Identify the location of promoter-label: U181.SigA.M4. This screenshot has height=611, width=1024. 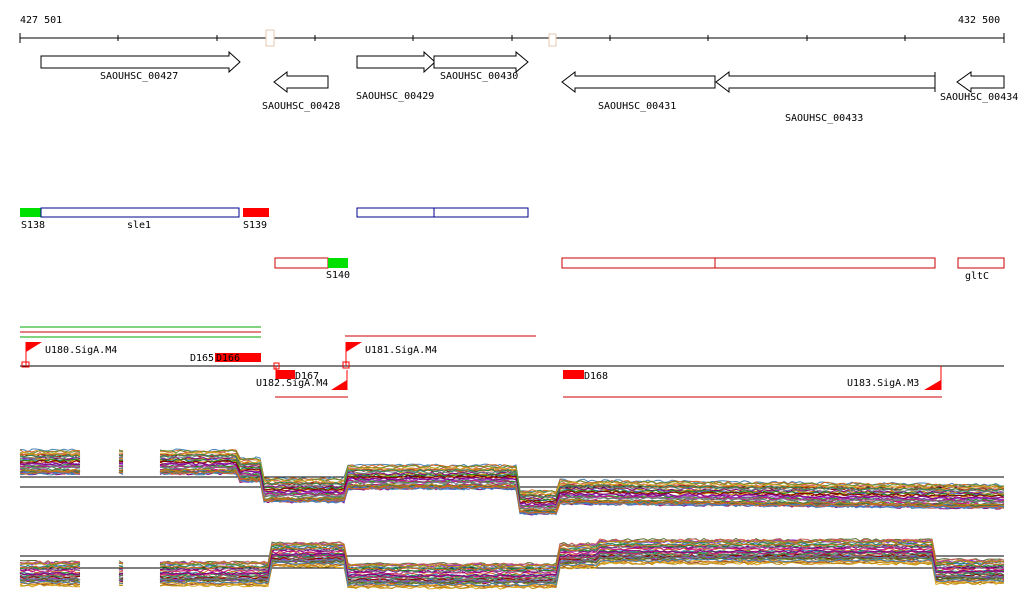
(401, 350).